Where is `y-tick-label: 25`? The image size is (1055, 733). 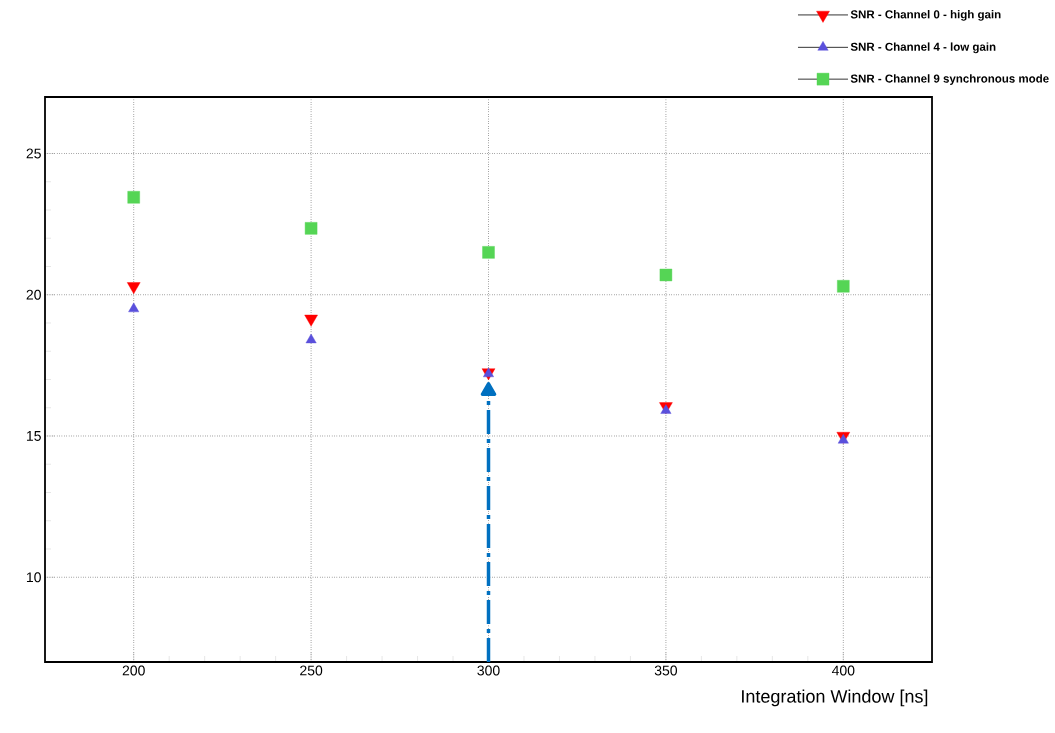
y-tick-label: 25 is located at coordinates (33, 153).